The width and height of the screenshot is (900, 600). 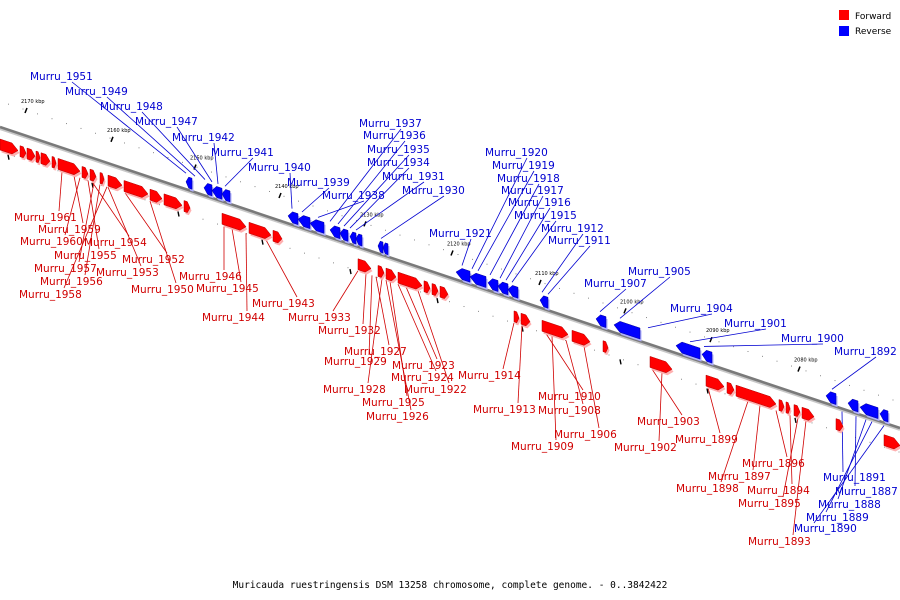 What do you see at coordinates (659, 272) in the screenshot?
I see `gene-label-reverse: Murru_1905` at bounding box center [659, 272].